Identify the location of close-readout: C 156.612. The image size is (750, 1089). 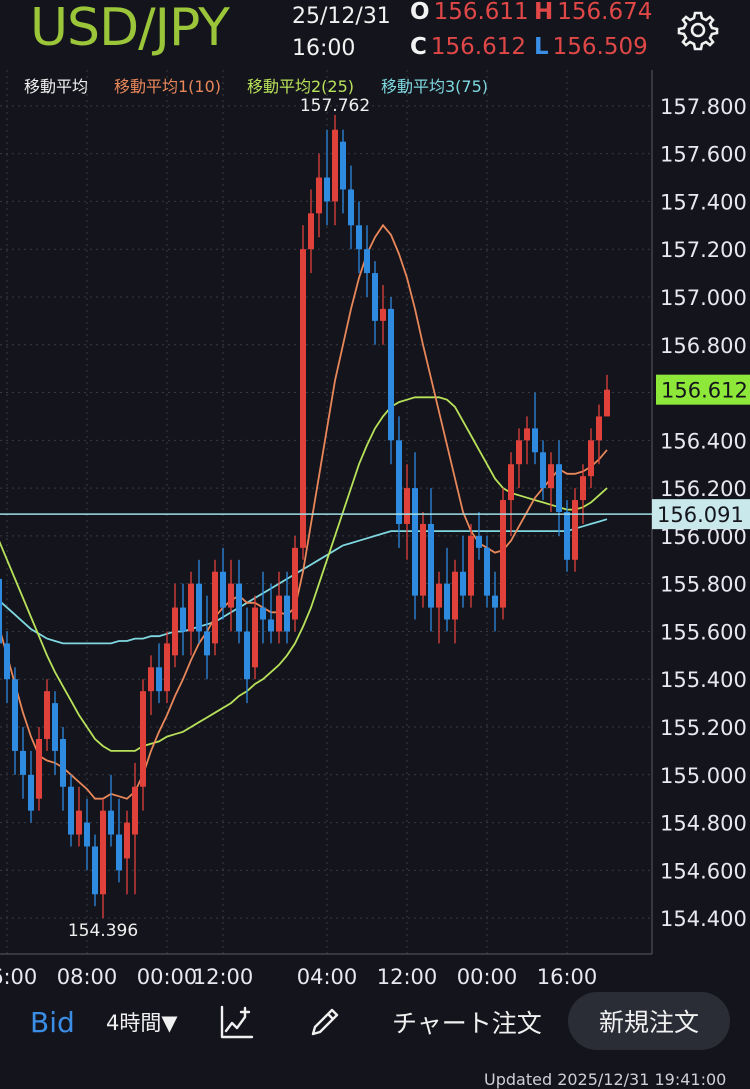
(468, 47).